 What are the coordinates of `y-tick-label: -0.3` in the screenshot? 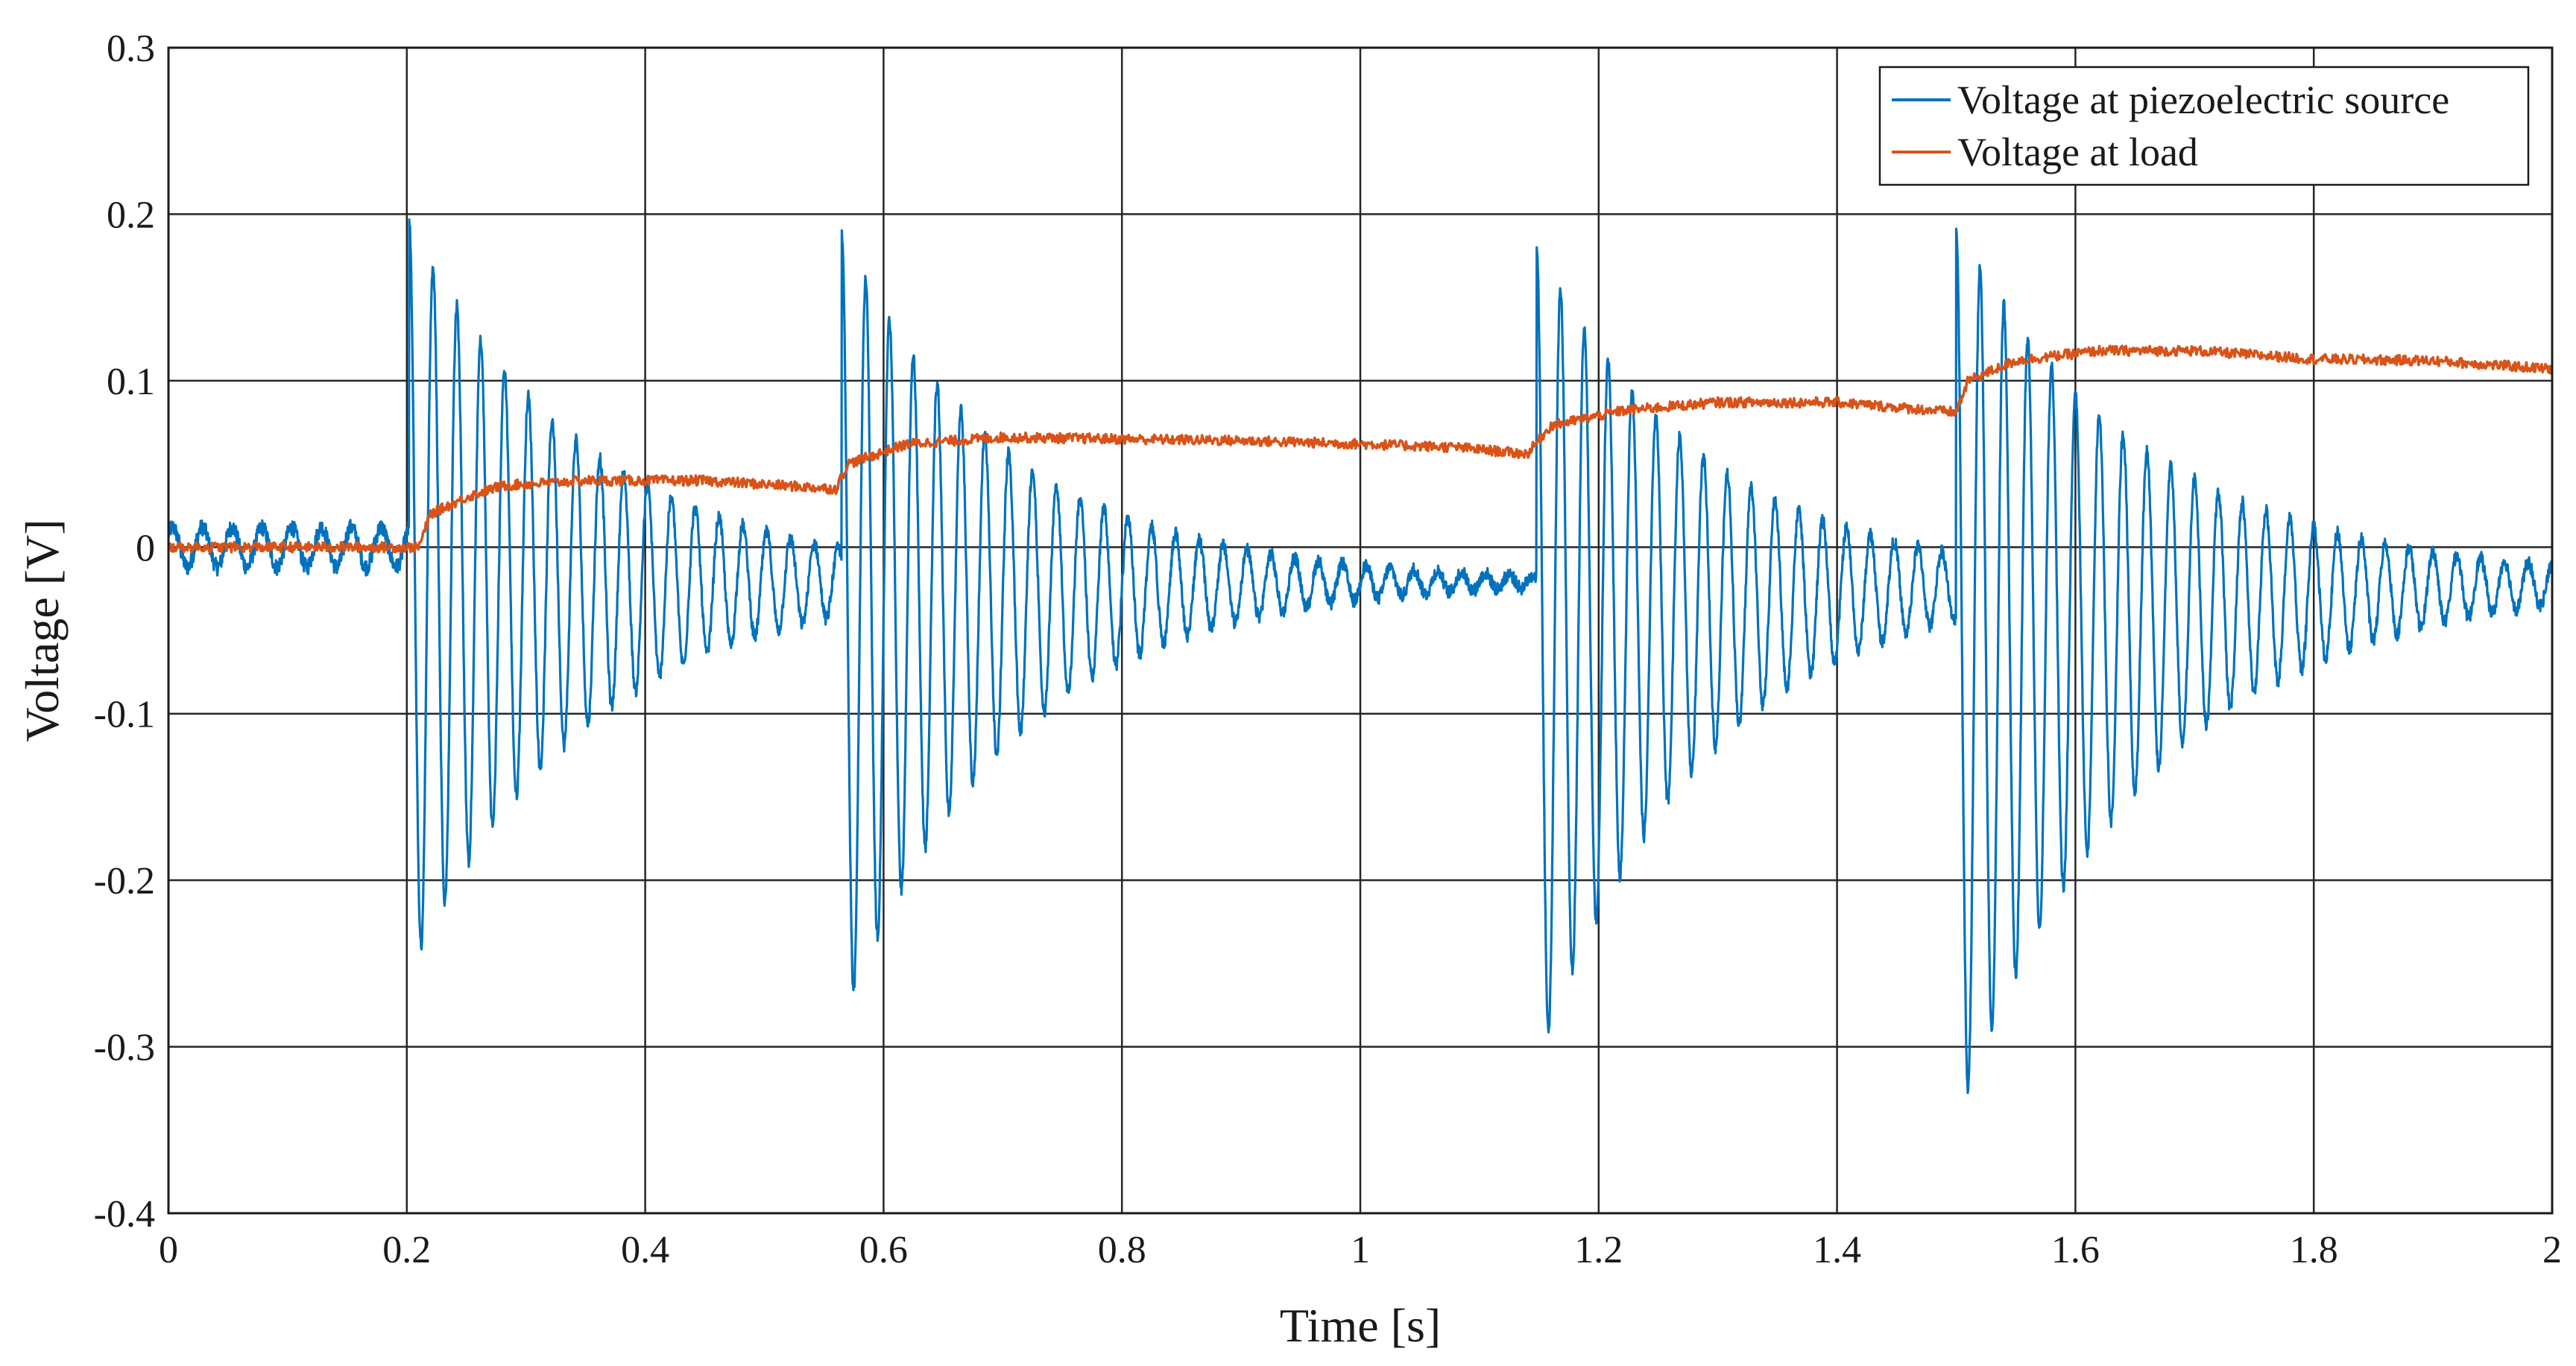 It's located at (125, 1048).